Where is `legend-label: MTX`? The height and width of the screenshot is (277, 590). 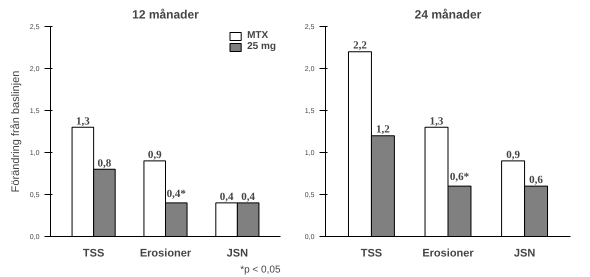
legend-label: MTX is located at coordinates (257, 35).